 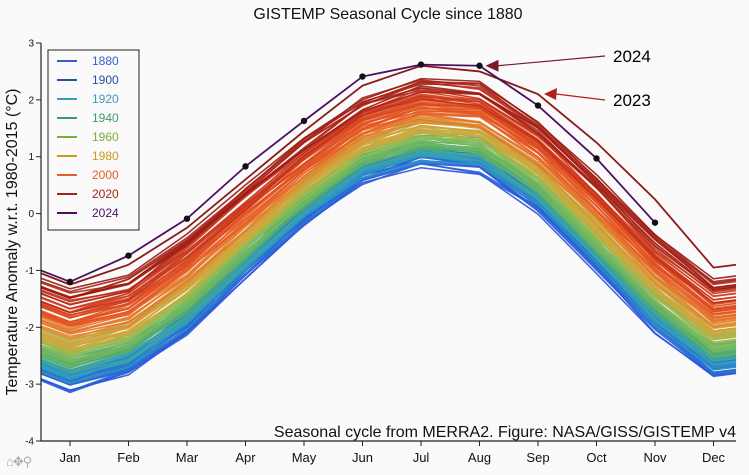 What do you see at coordinates (29, 328) in the screenshot?
I see `y-tick-label: -2` at bounding box center [29, 328].